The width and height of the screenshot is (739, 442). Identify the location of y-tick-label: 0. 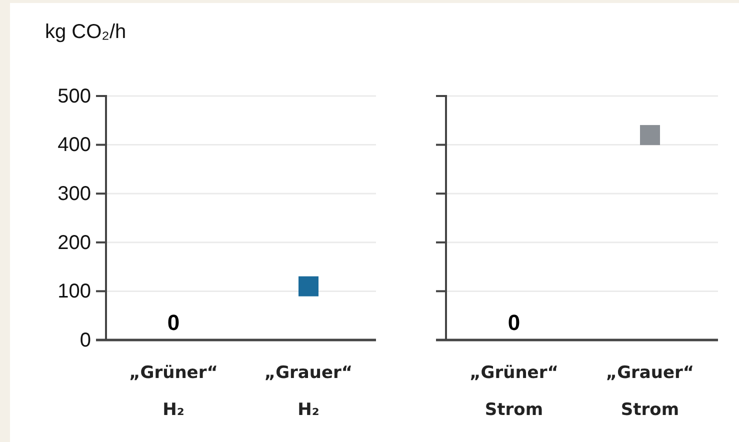
(85, 340).